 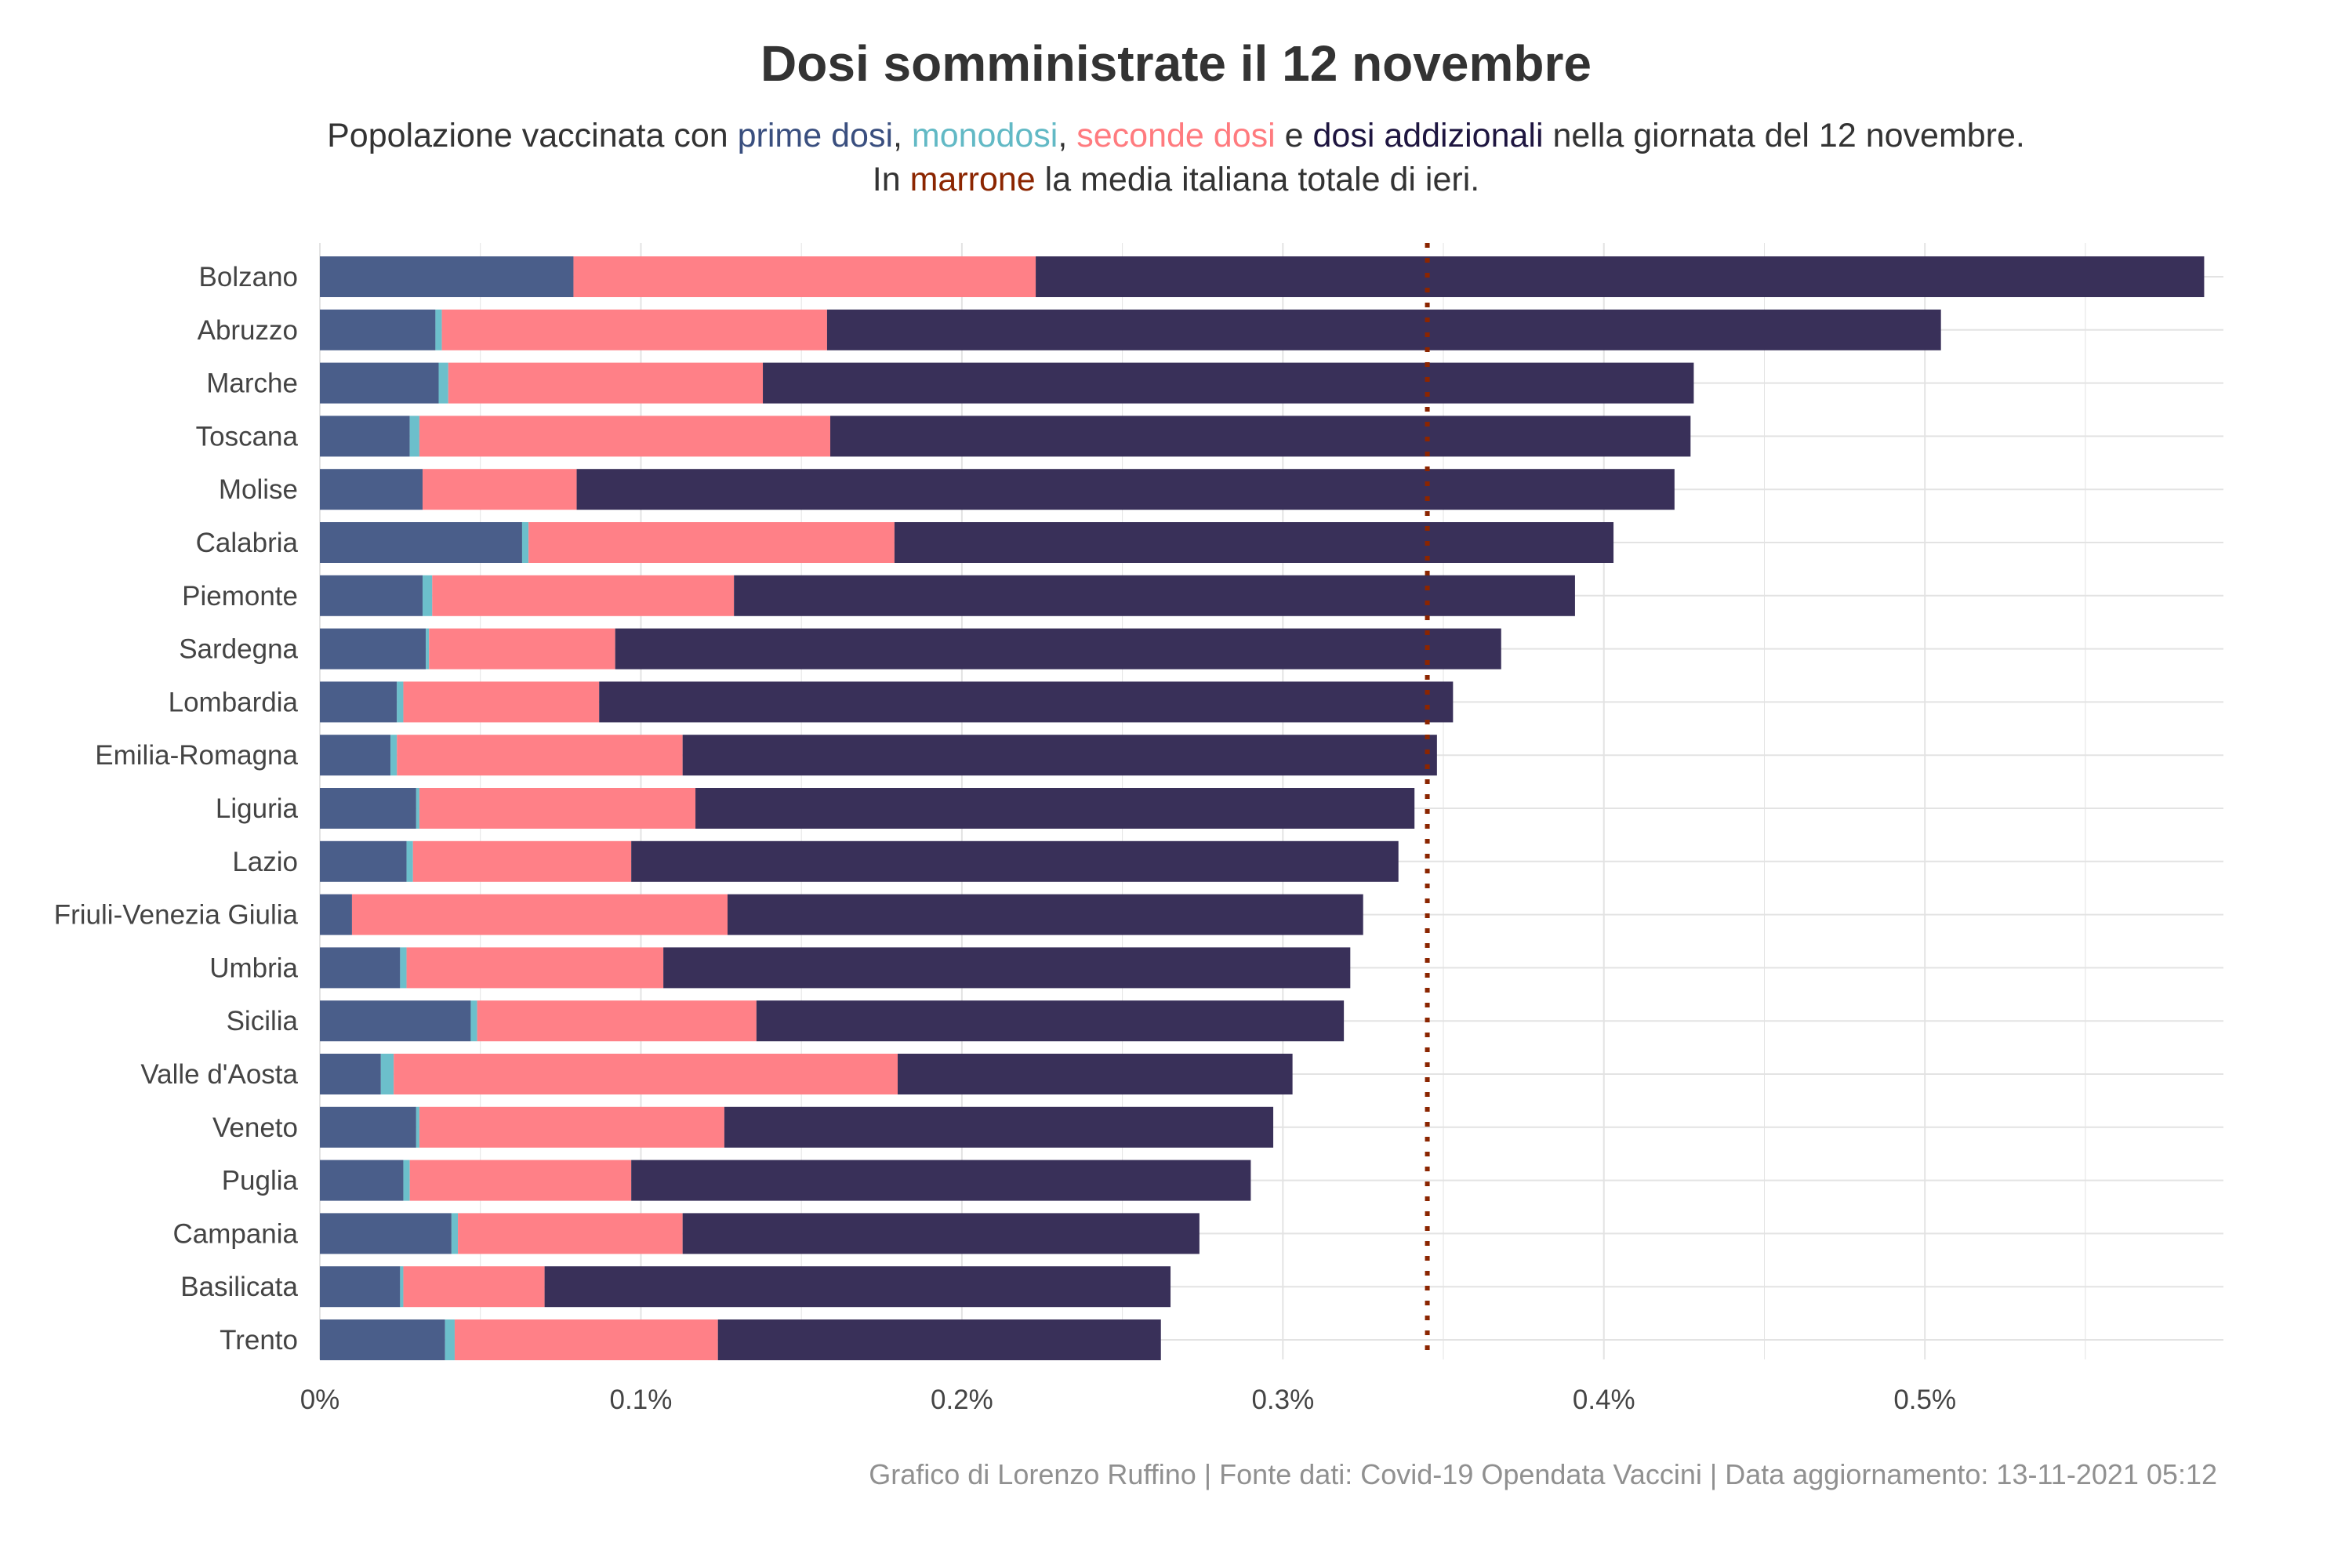 I want to click on category-label: Valle d'Aosta, so click(x=219, y=1074).